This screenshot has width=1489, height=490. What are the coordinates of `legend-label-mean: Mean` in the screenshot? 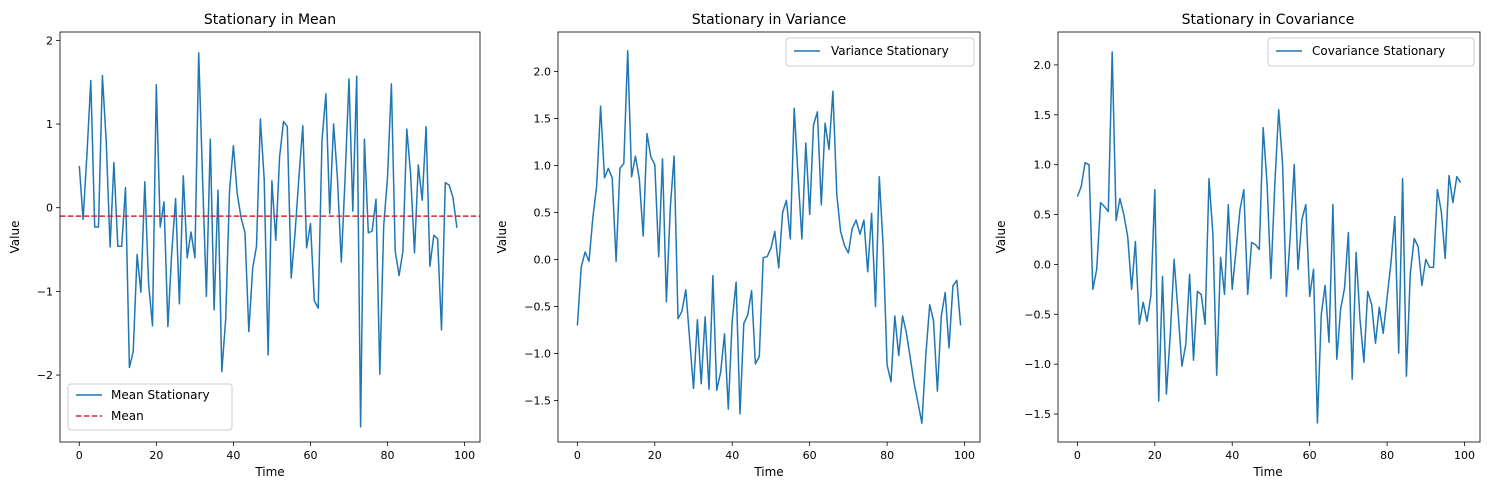 It's located at (127, 416).